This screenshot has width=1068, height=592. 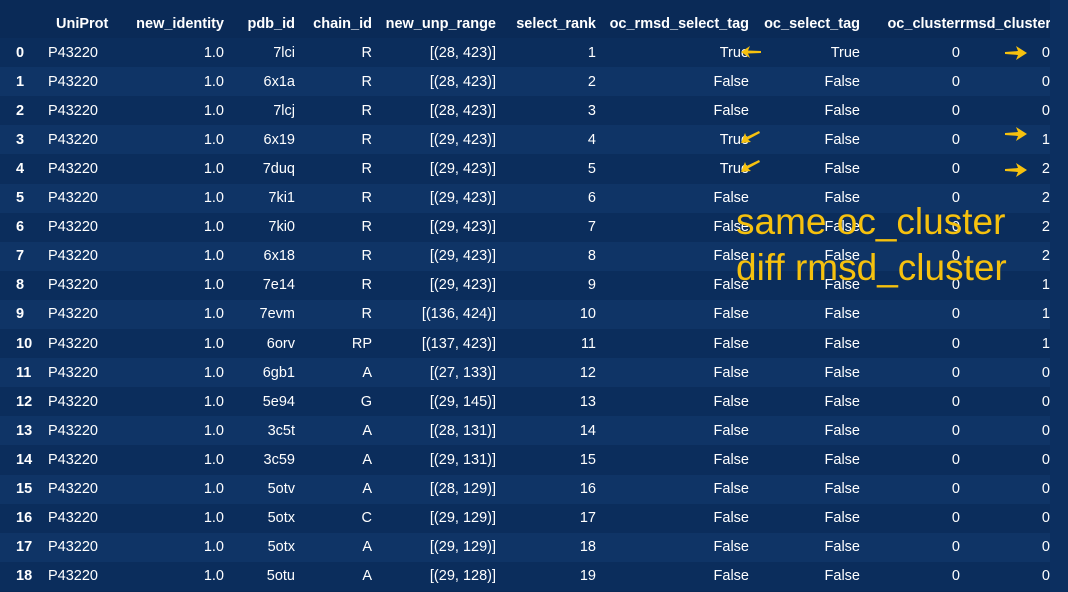 I want to click on cell-select-rank: 1, so click(x=546, y=53).